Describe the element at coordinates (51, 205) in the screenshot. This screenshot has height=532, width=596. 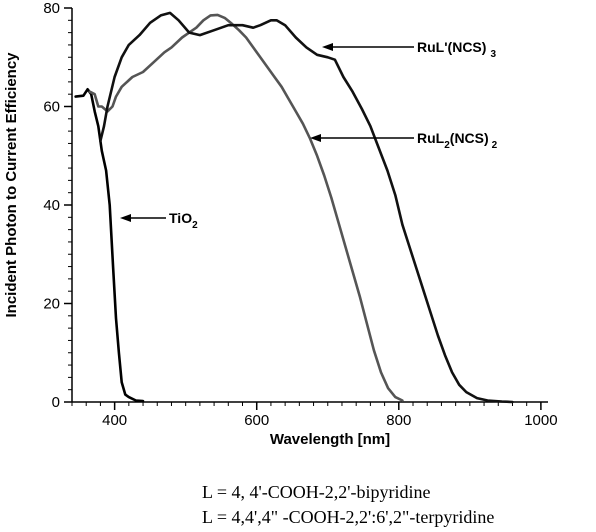
I see `y-tick-label: 40` at that location.